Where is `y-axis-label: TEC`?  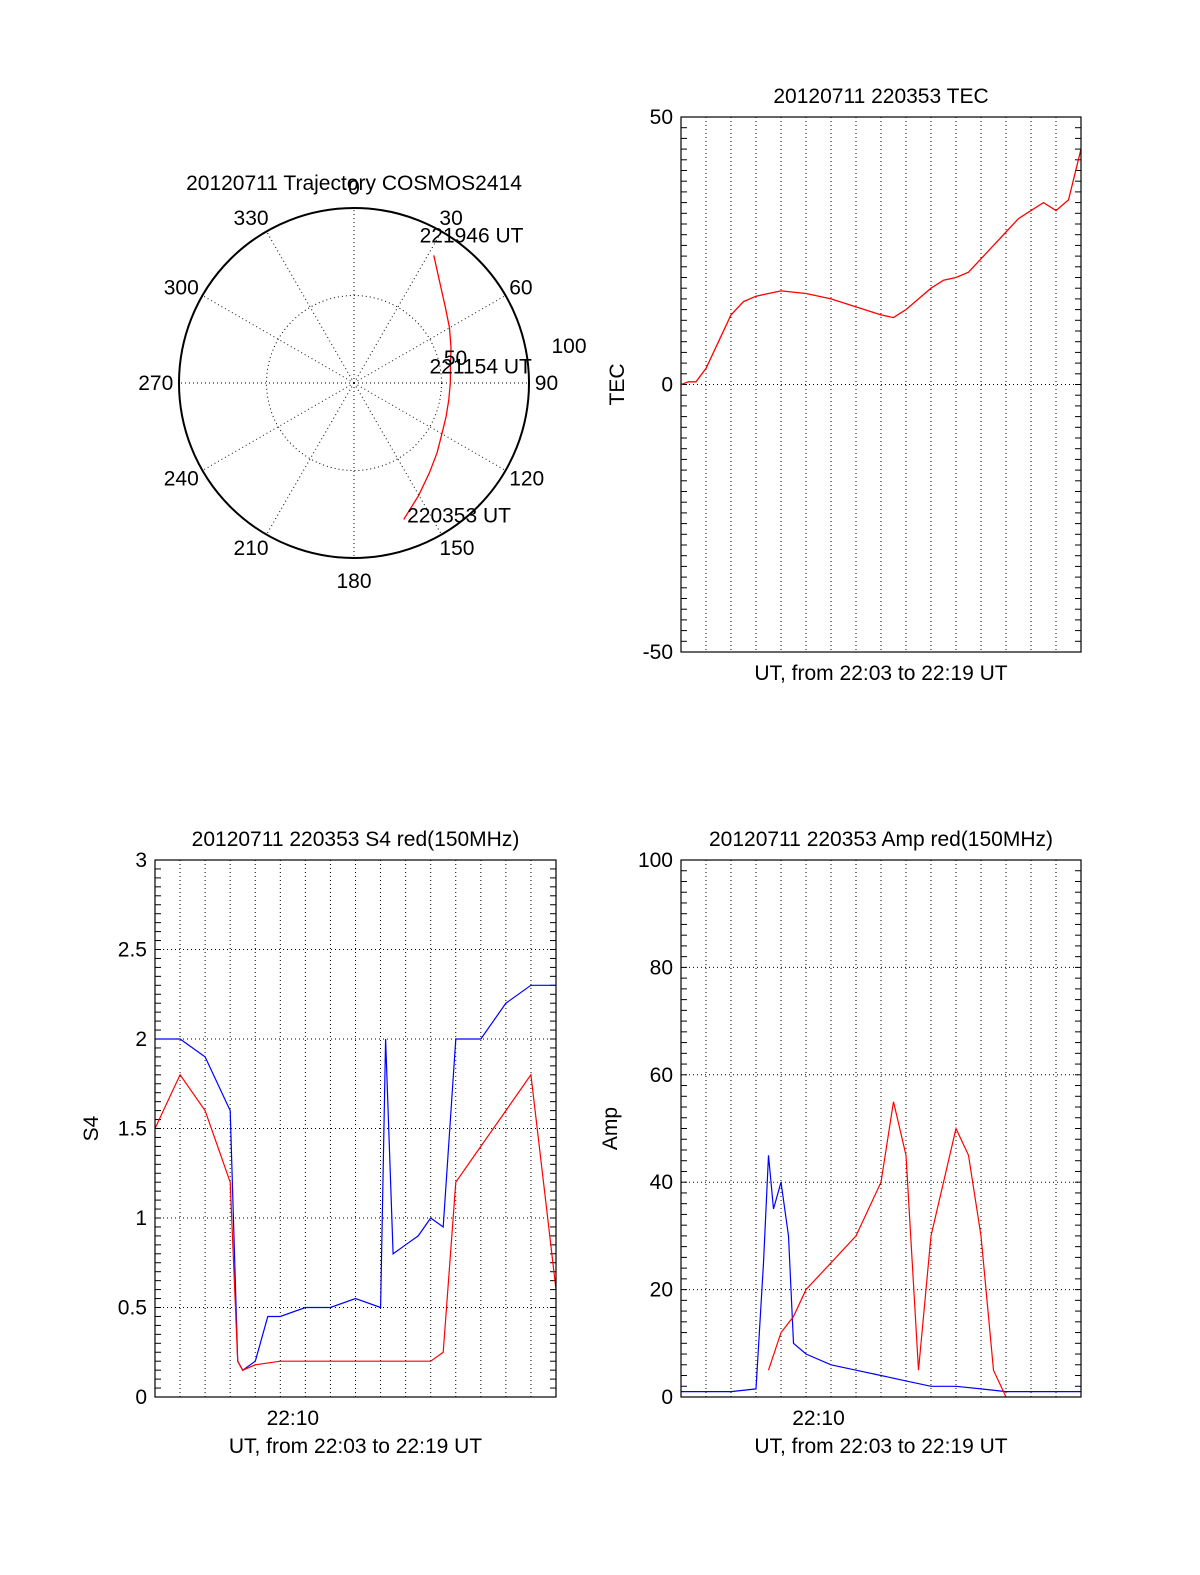
y-axis-label: TEC is located at coordinates (617, 385).